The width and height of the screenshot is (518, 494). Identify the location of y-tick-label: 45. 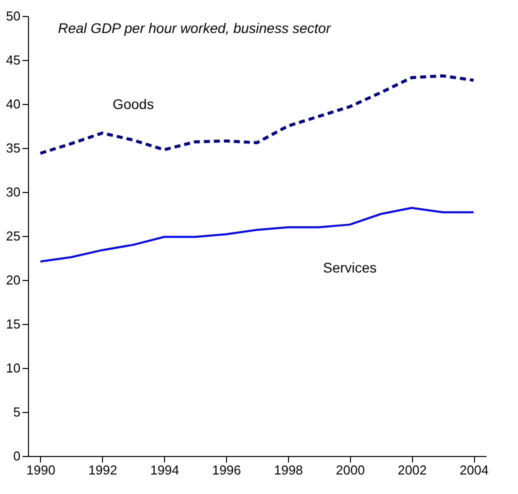
(13, 60).